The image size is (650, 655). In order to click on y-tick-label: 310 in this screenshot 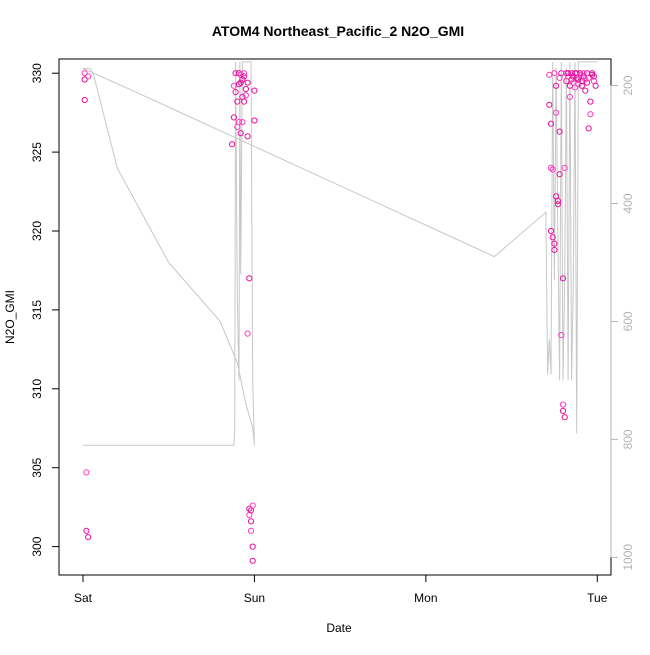, I will do `click(37, 388)`.